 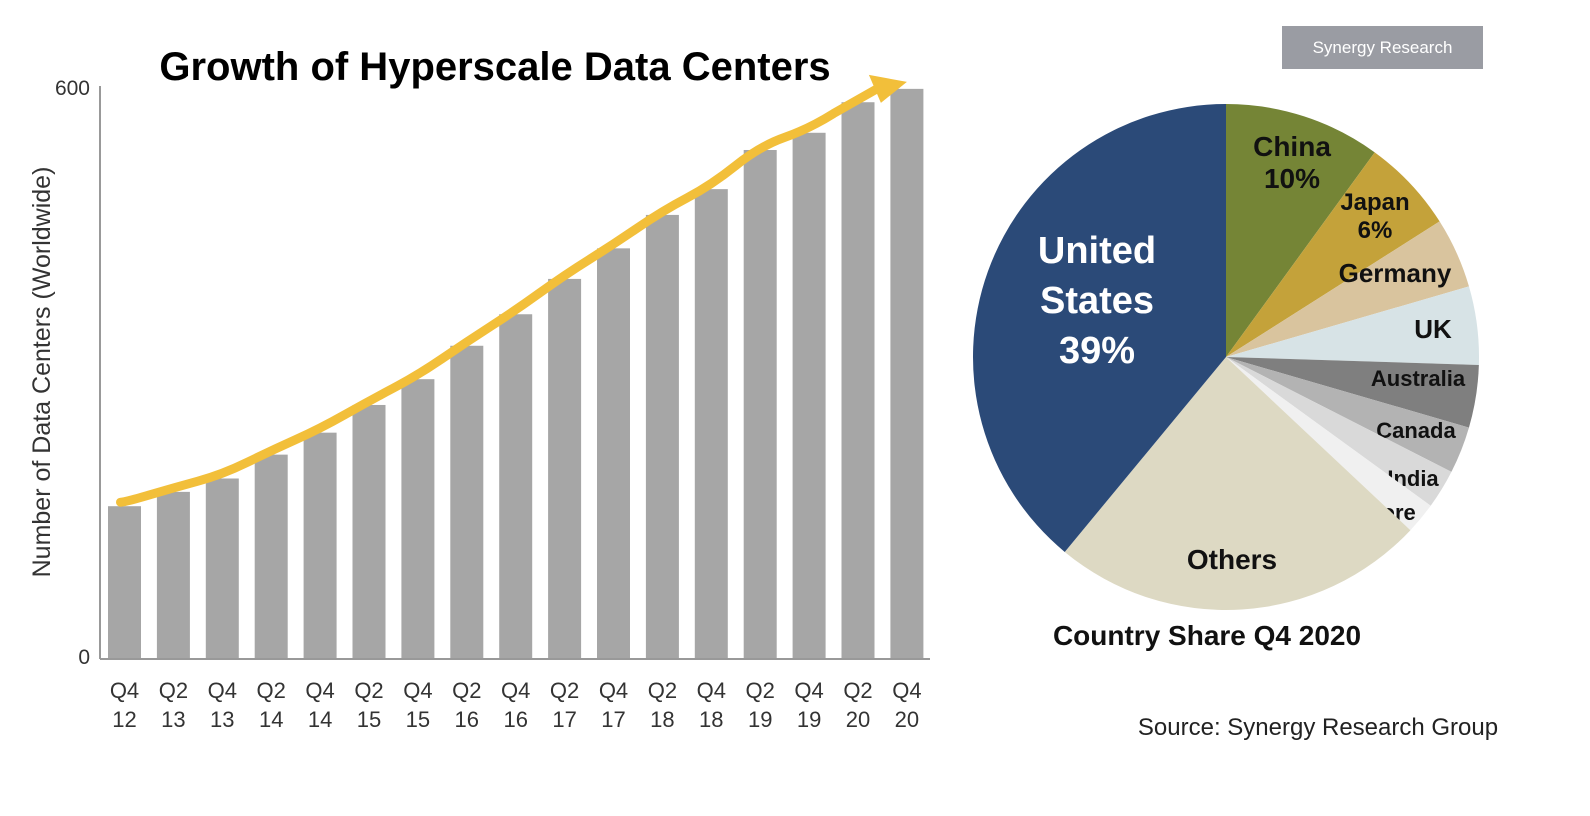 I want to click on pie-label: UK, so click(x=1433, y=329).